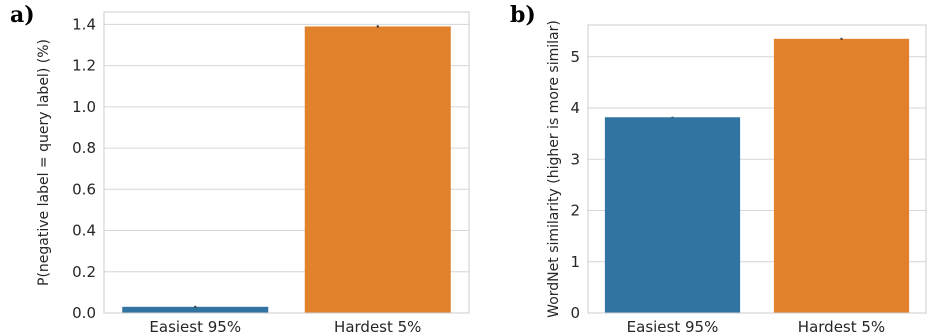 This screenshot has width=931, height=336. I want to click on y-tick-label: 4, so click(575, 108).